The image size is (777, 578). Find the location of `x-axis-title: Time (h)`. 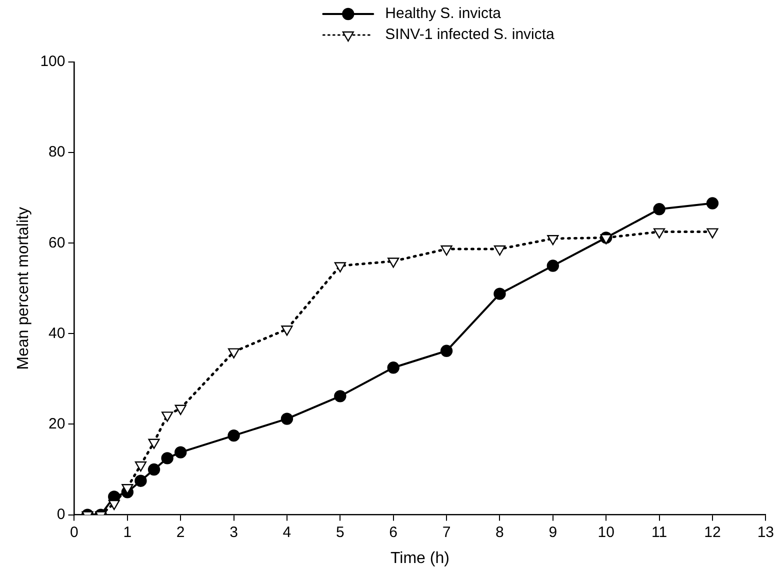

x-axis-title: Time (h) is located at coordinates (420, 558).